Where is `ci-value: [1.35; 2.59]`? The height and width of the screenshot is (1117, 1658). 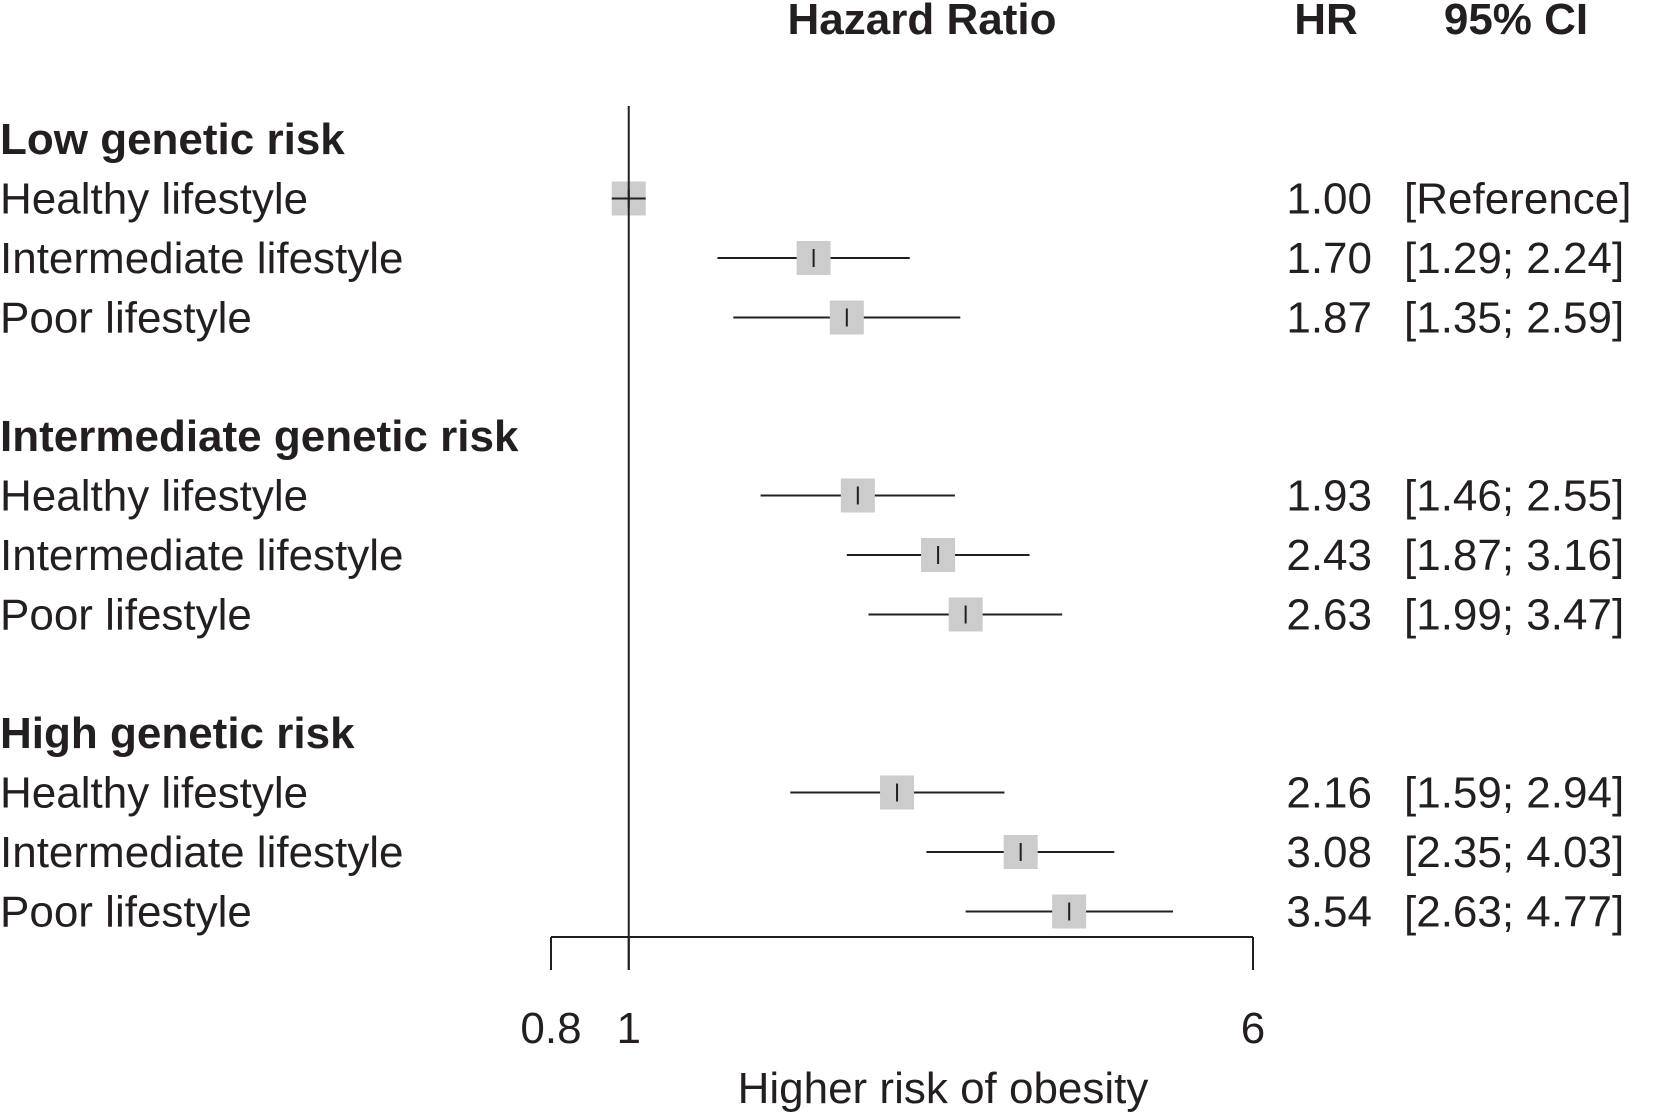
ci-value: [1.35; 2.59] is located at coordinates (1514, 318).